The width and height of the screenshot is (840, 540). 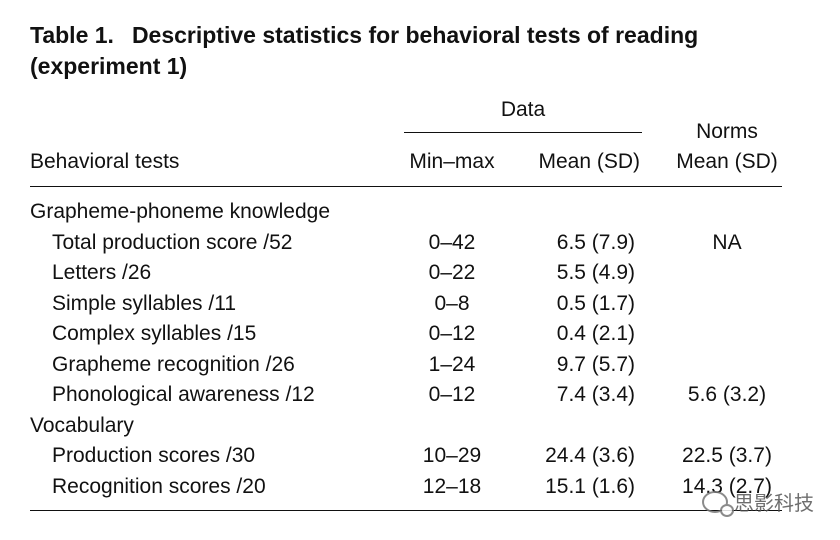 What do you see at coordinates (82, 425) in the screenshot?
I see `section-heading: Vocabulary` at bounding box center [82, 425].